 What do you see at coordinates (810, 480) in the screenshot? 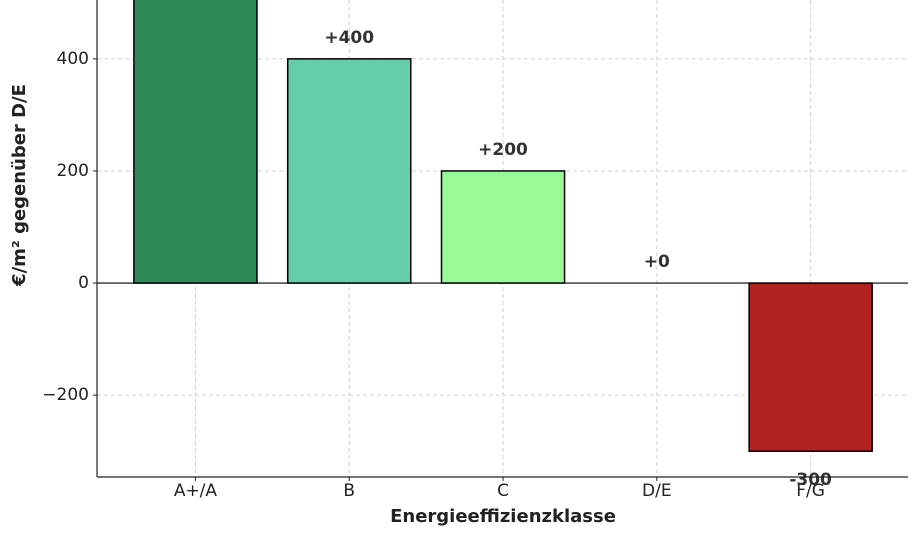
I see `value-label: -300` at bounding box center [810, 480].